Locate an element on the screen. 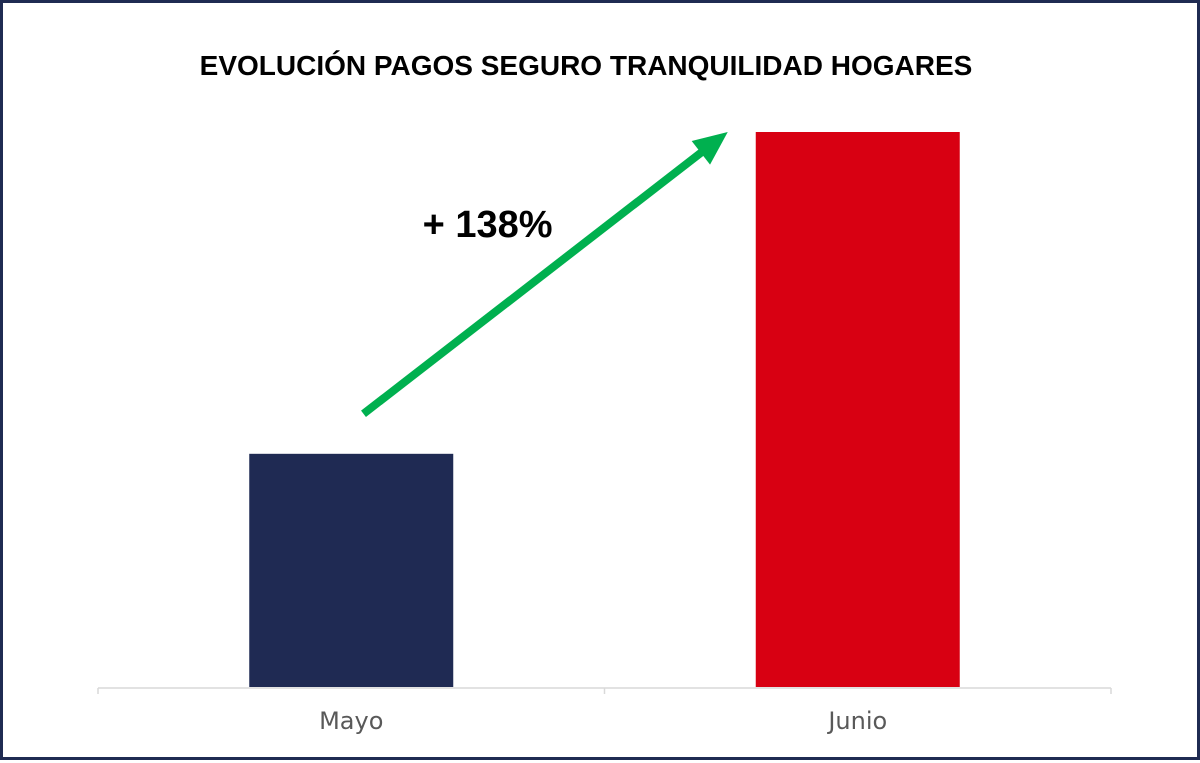 This screenshot has width=1200, height=763. growth-annotation: + 138% is located at coordinates (544, 274).